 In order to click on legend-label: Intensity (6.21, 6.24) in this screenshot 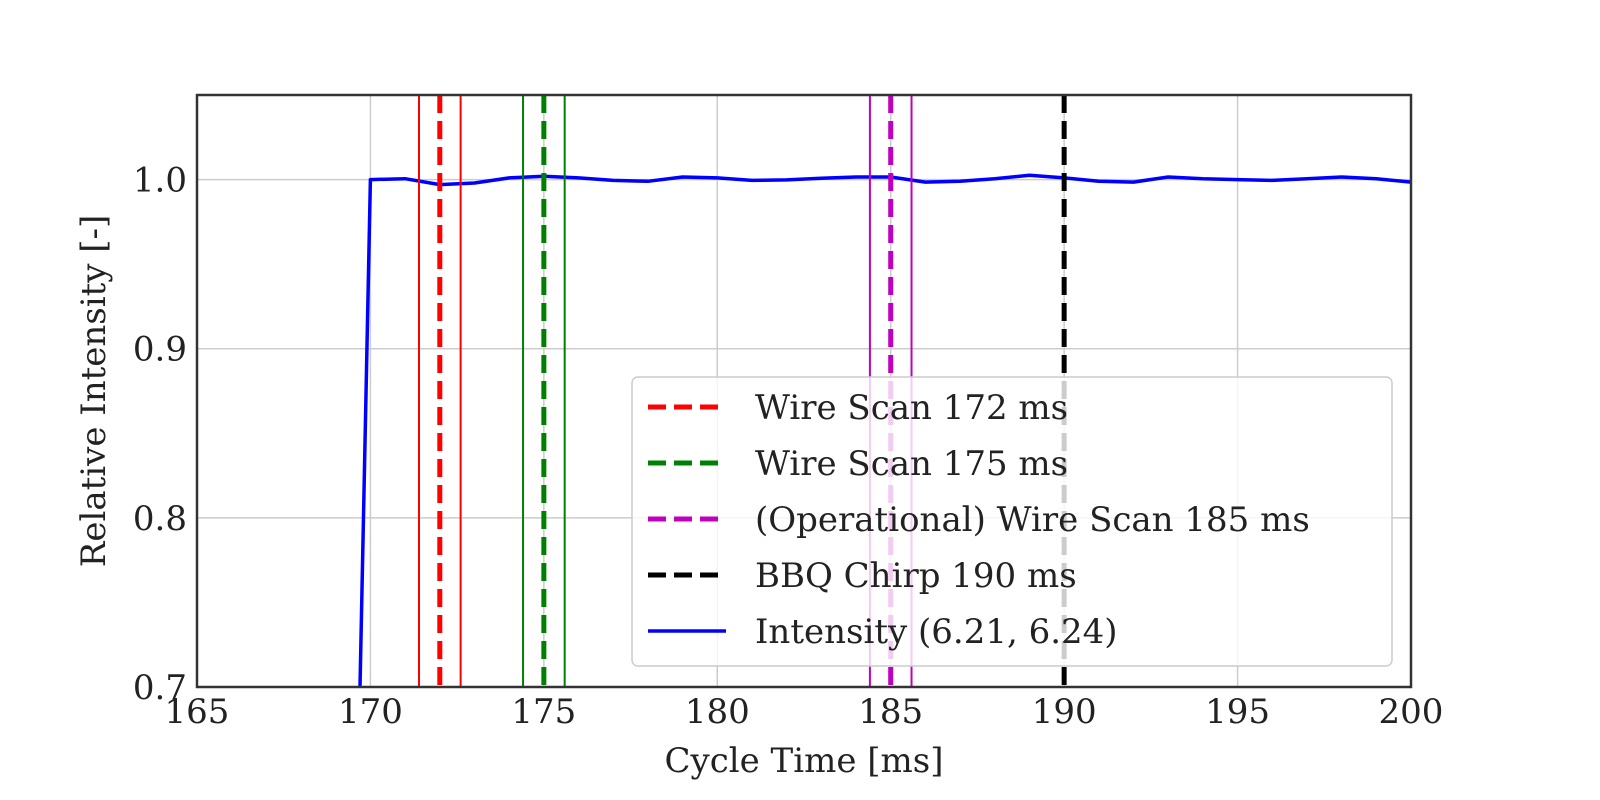, I will do `click(936, 632)`.